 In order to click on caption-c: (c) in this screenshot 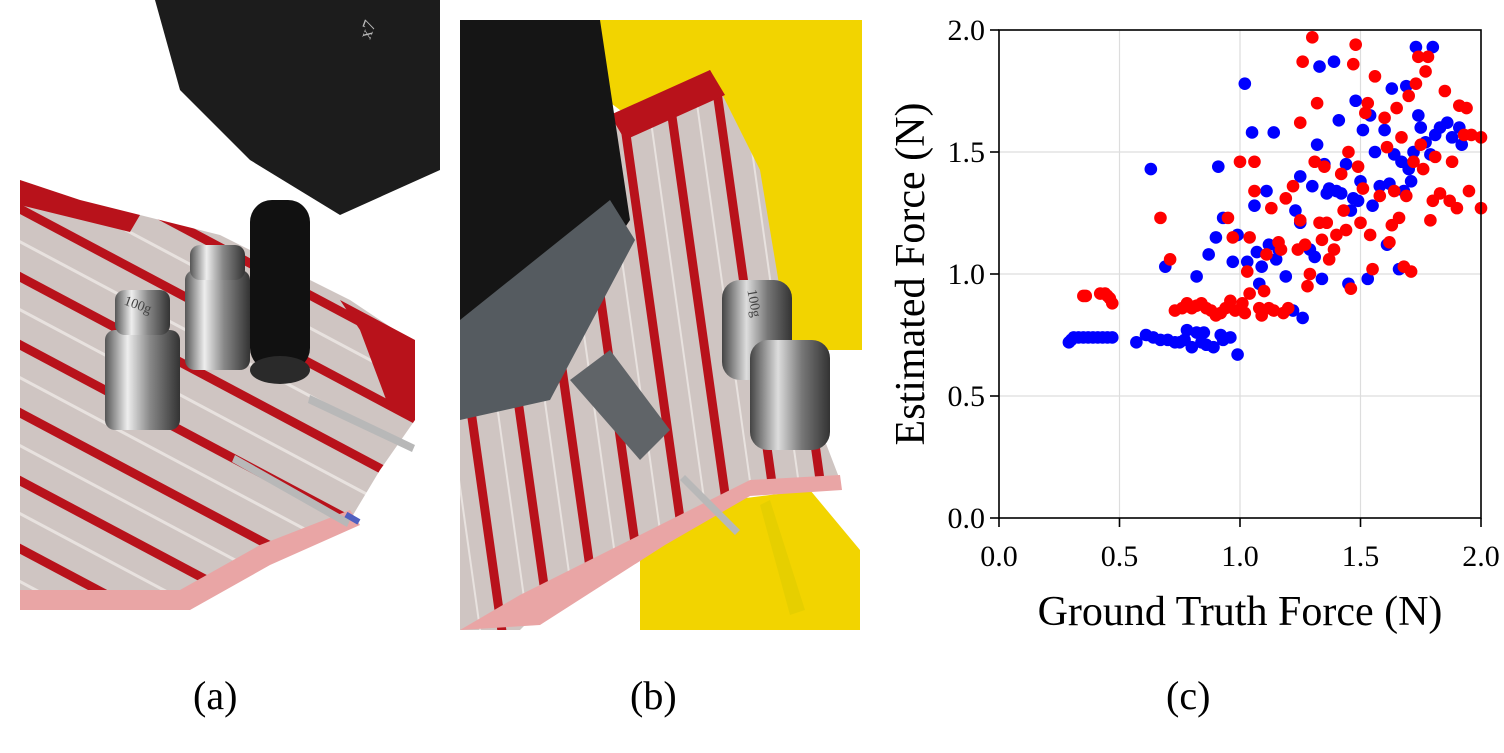, I will do `click(1188, 695)`.